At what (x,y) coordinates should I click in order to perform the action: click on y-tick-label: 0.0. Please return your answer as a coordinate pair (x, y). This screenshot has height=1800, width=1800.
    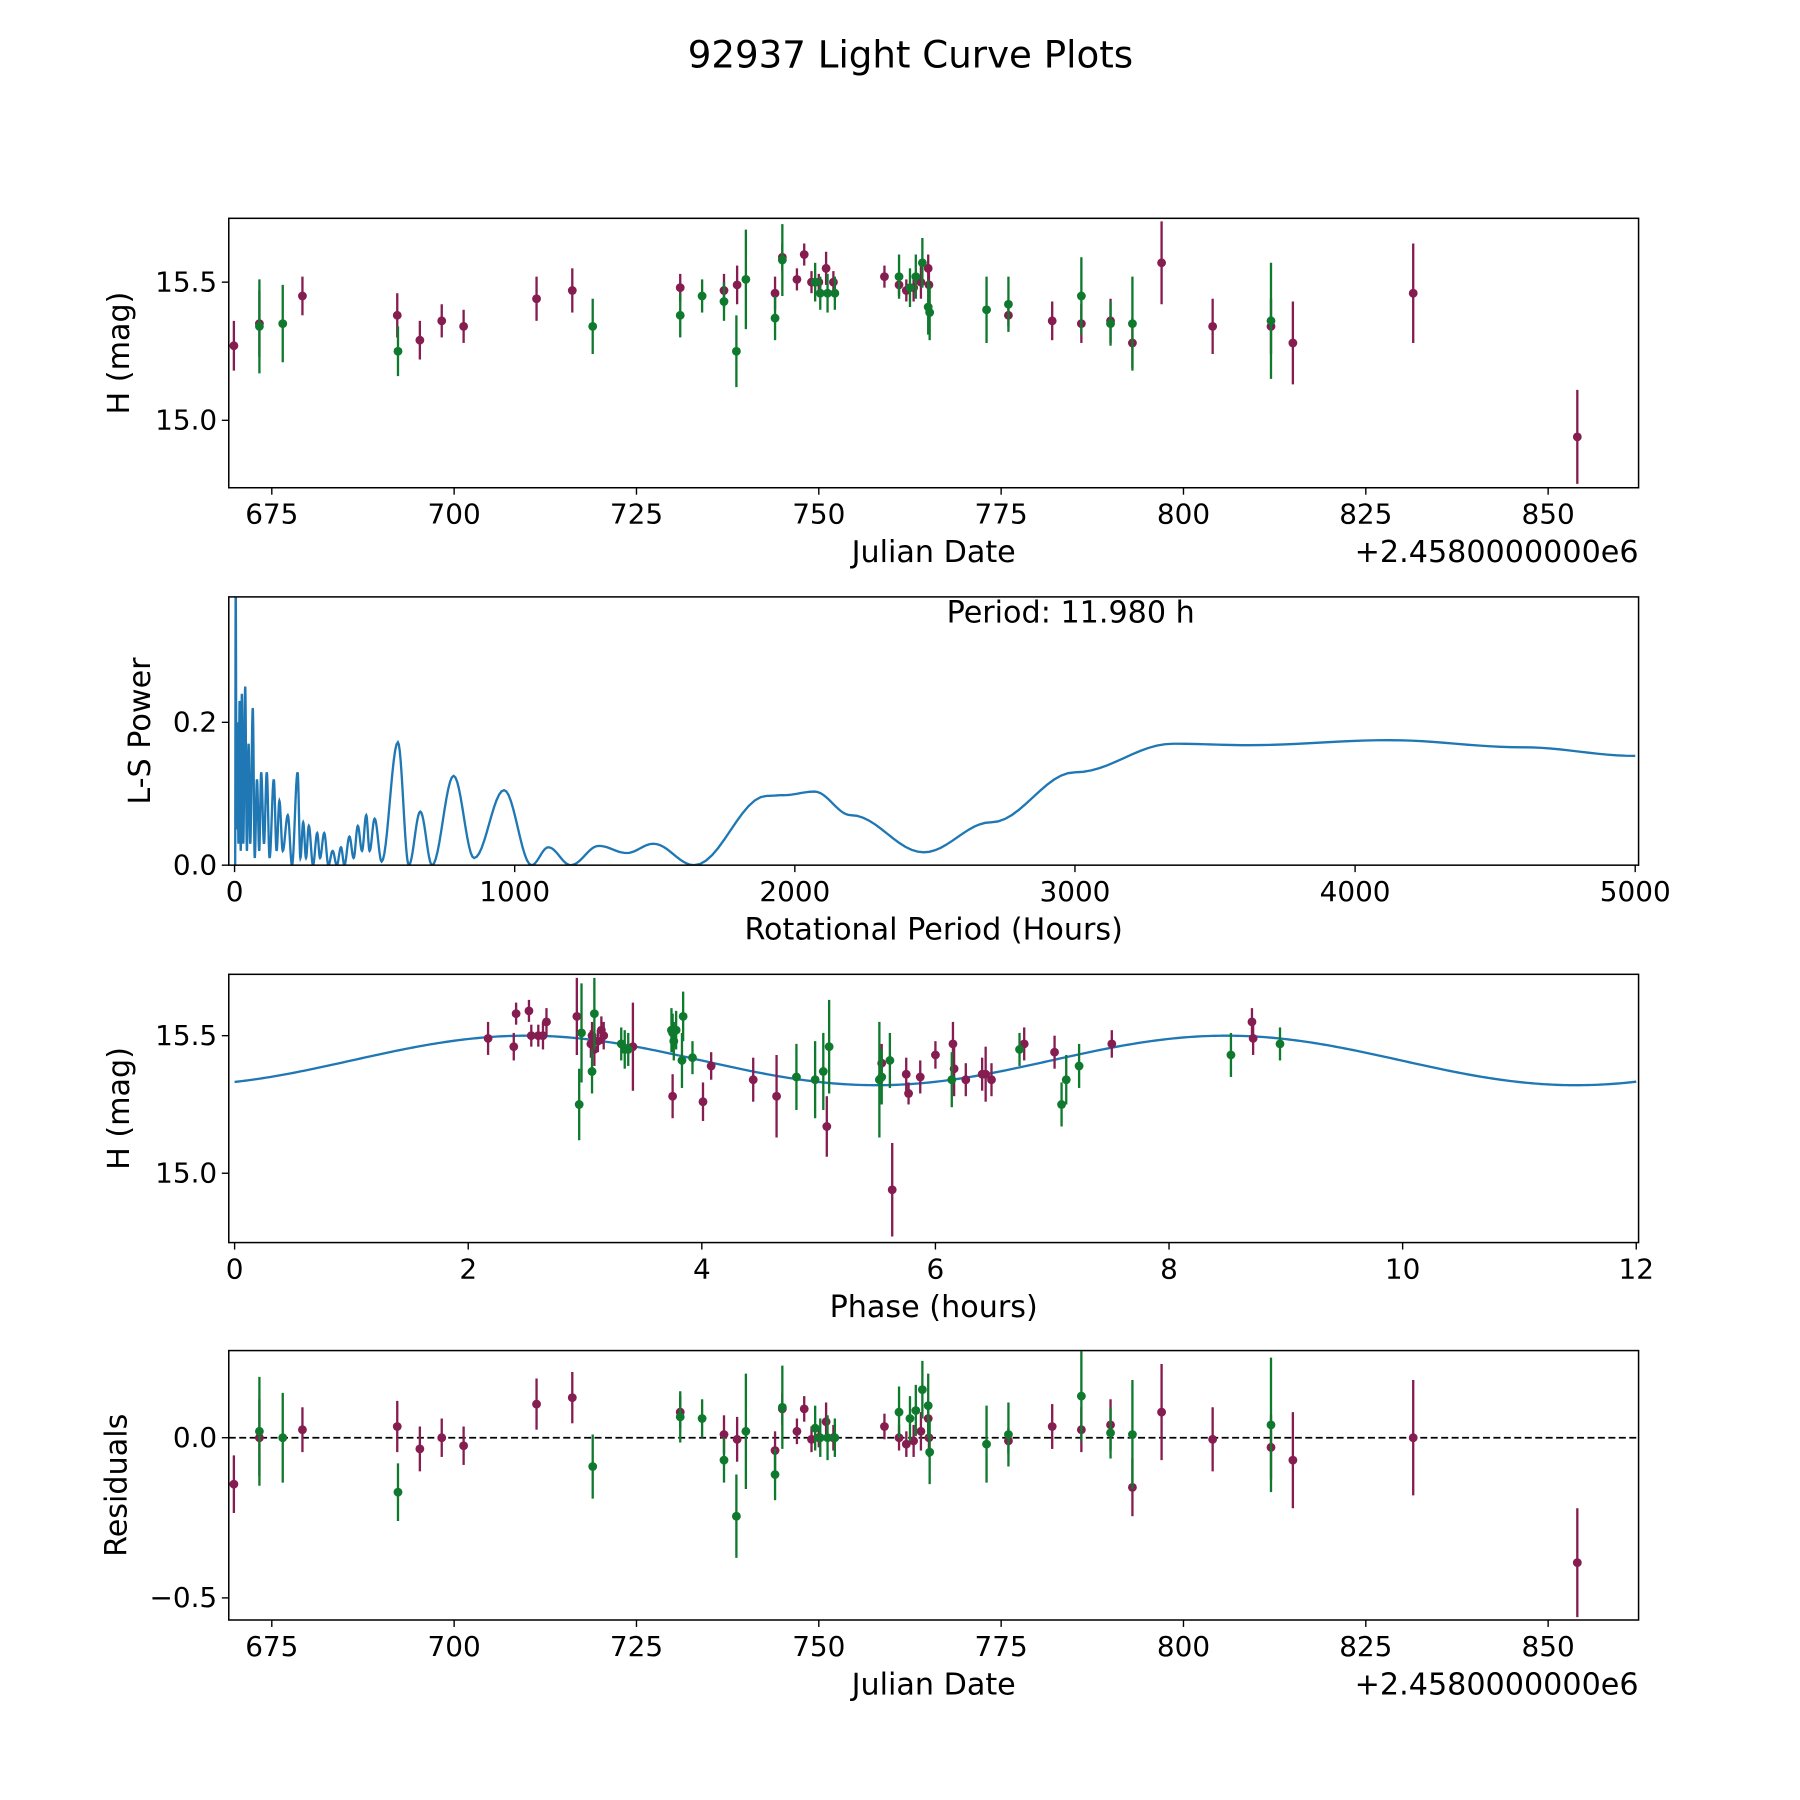
    Looking at the image, I should click on (195, 1437).